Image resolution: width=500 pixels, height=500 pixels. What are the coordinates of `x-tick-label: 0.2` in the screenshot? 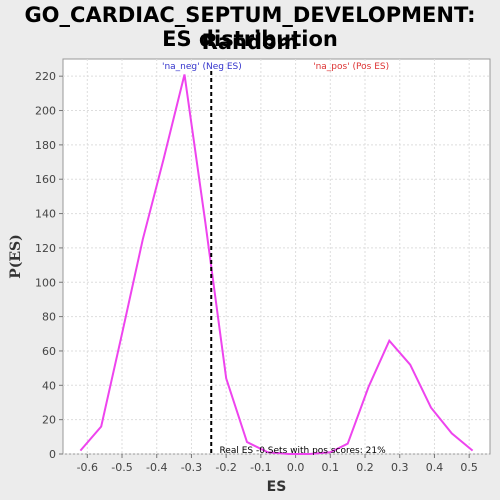 It's located at (365, 467).